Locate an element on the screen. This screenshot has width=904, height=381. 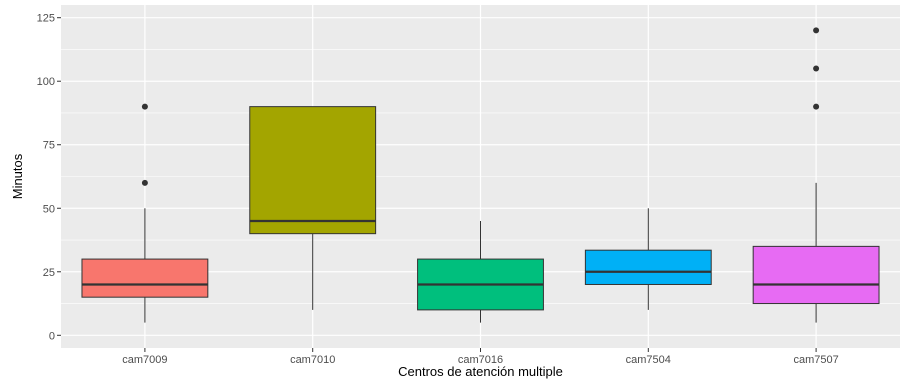
x-tick-label: cam7016 is located at coordinates (480, 360).